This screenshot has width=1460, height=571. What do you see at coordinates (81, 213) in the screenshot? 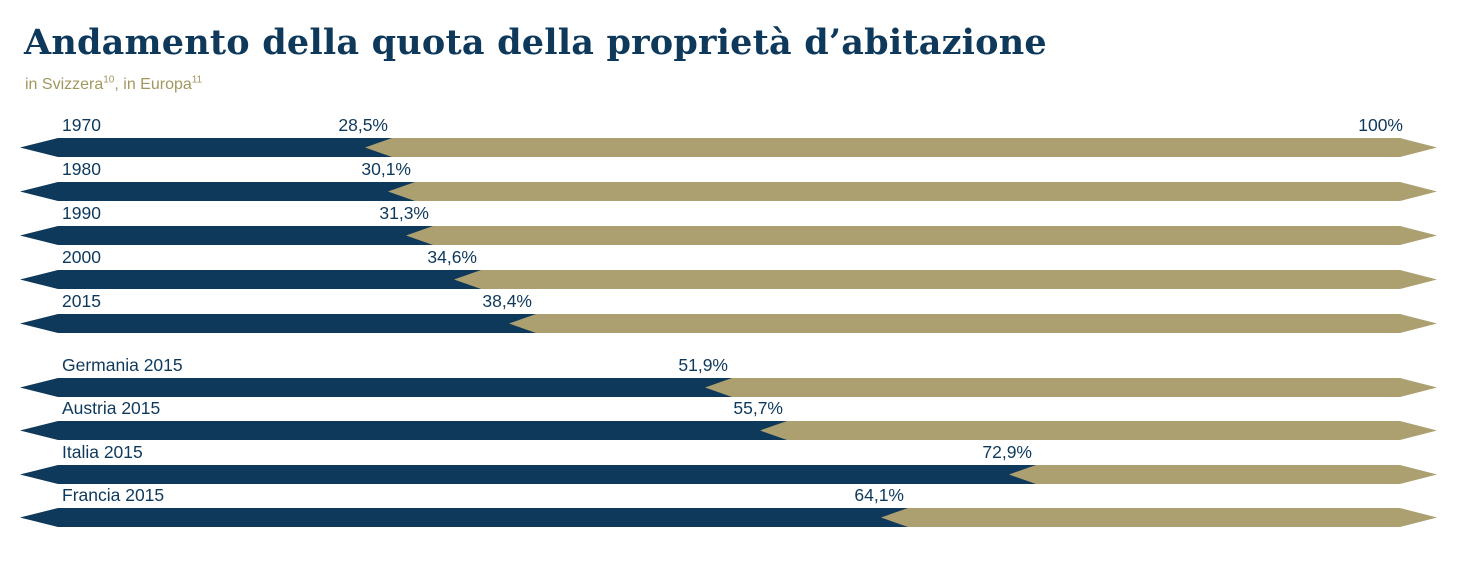
I see `bar-row-label: 1990` at bounding box center [81, 213].